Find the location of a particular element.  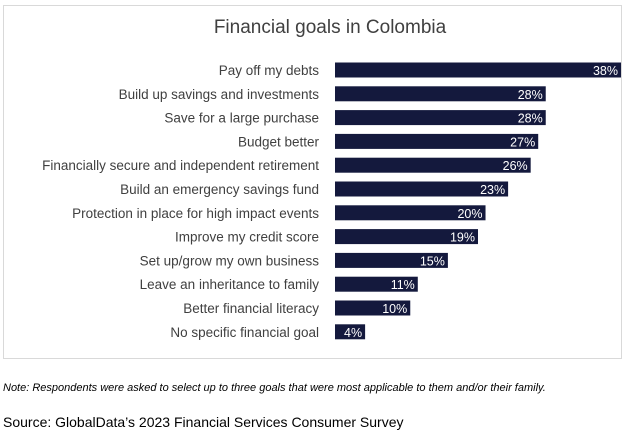

data-label: 38% is located at coordinates (605, 71).